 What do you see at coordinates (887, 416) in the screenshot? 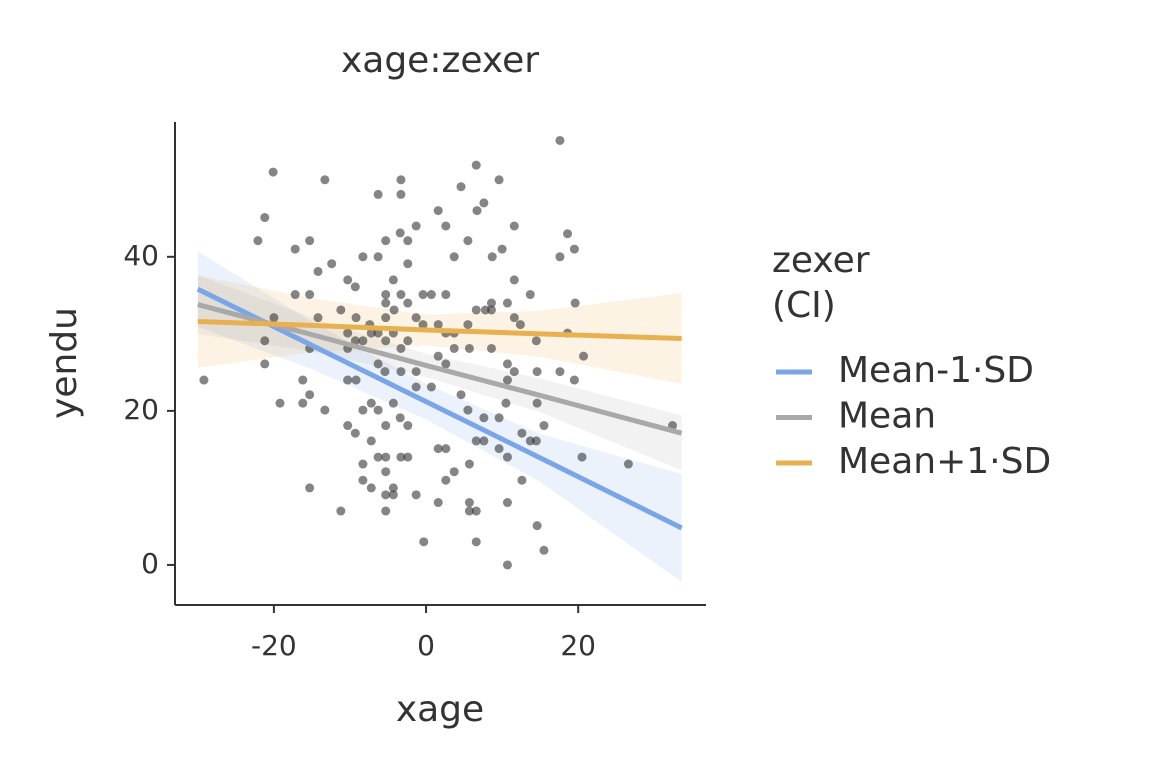
I see `legend-label: Mean` at bounding box center [887, 416].